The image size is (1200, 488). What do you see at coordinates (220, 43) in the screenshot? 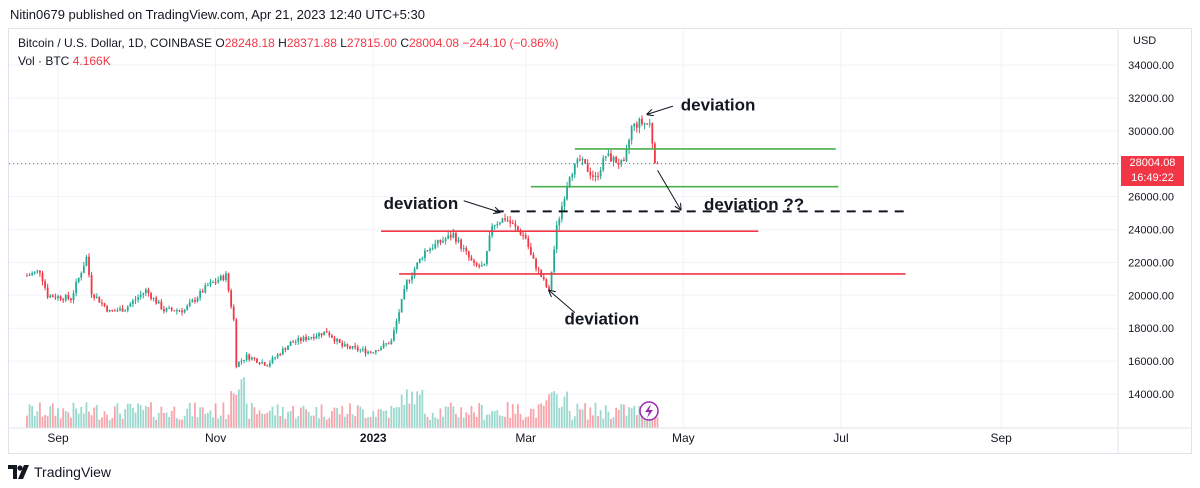
I see `open-label: O` at bounding box center [220, 43].